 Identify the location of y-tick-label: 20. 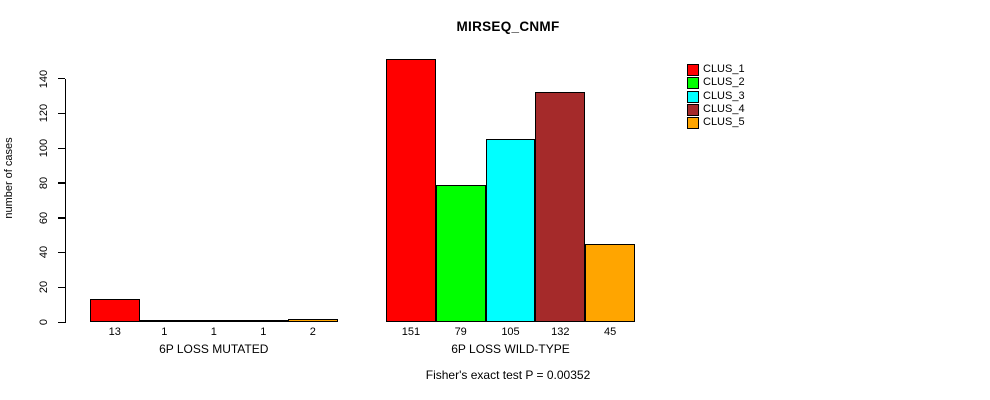
(44, 287).